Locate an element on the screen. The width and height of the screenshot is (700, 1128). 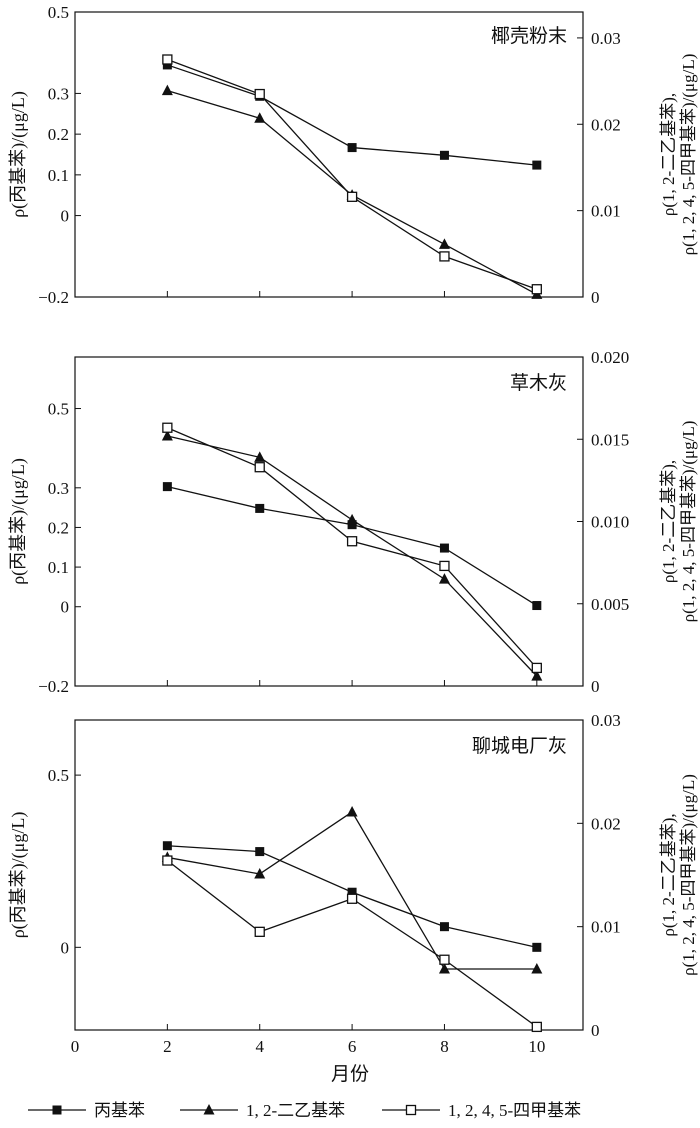
legend-label: 丙基苯 is located at coordinates (119, 1110).